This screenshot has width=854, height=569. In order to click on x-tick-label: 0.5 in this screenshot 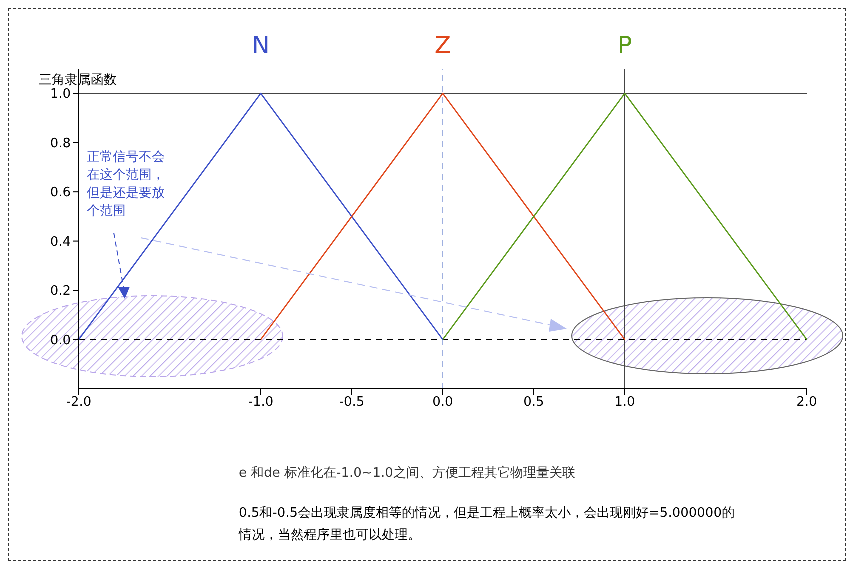, I will do `click(534, 402)`.